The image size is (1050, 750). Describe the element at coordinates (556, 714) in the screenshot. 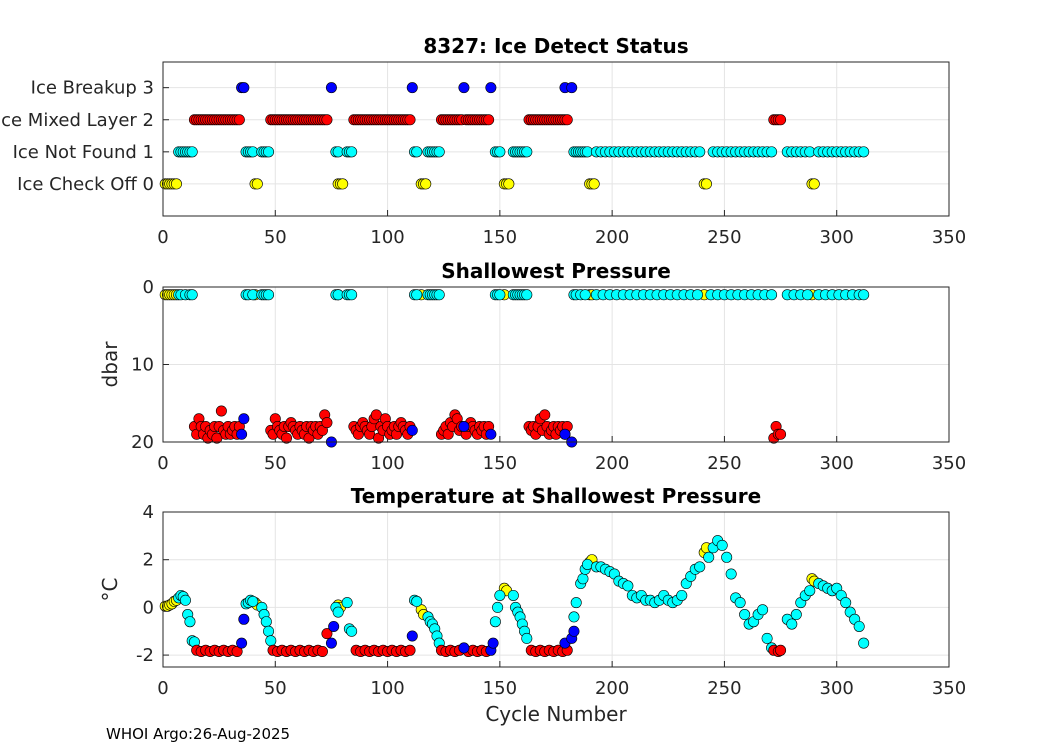

I see `x-axis-label: Cycle Number` at that location.